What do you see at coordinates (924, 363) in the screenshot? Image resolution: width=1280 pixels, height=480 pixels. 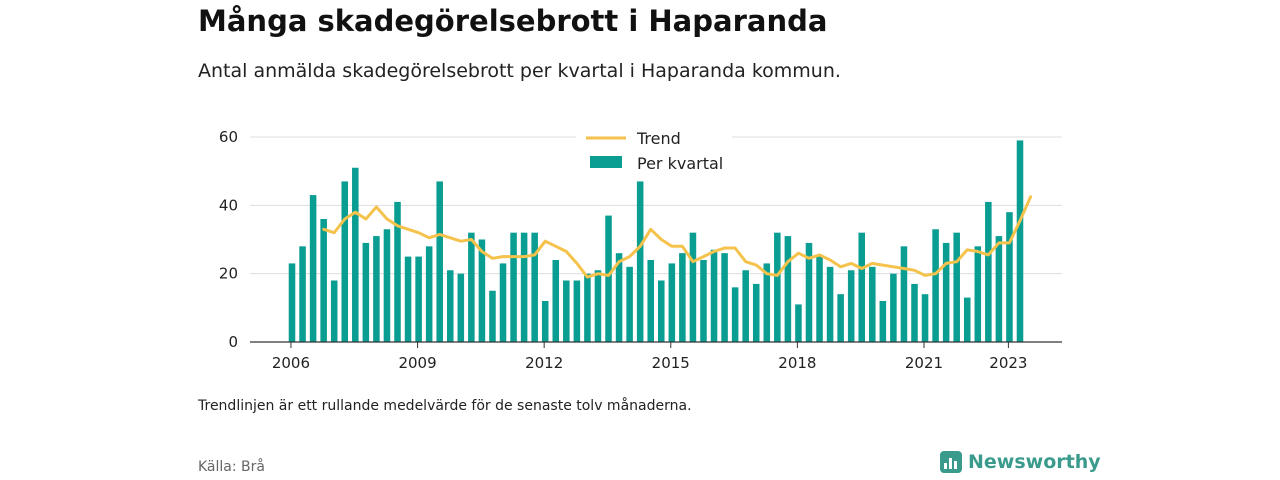 I see `x-tick-label: 2021` at bounding box center [924, 363].